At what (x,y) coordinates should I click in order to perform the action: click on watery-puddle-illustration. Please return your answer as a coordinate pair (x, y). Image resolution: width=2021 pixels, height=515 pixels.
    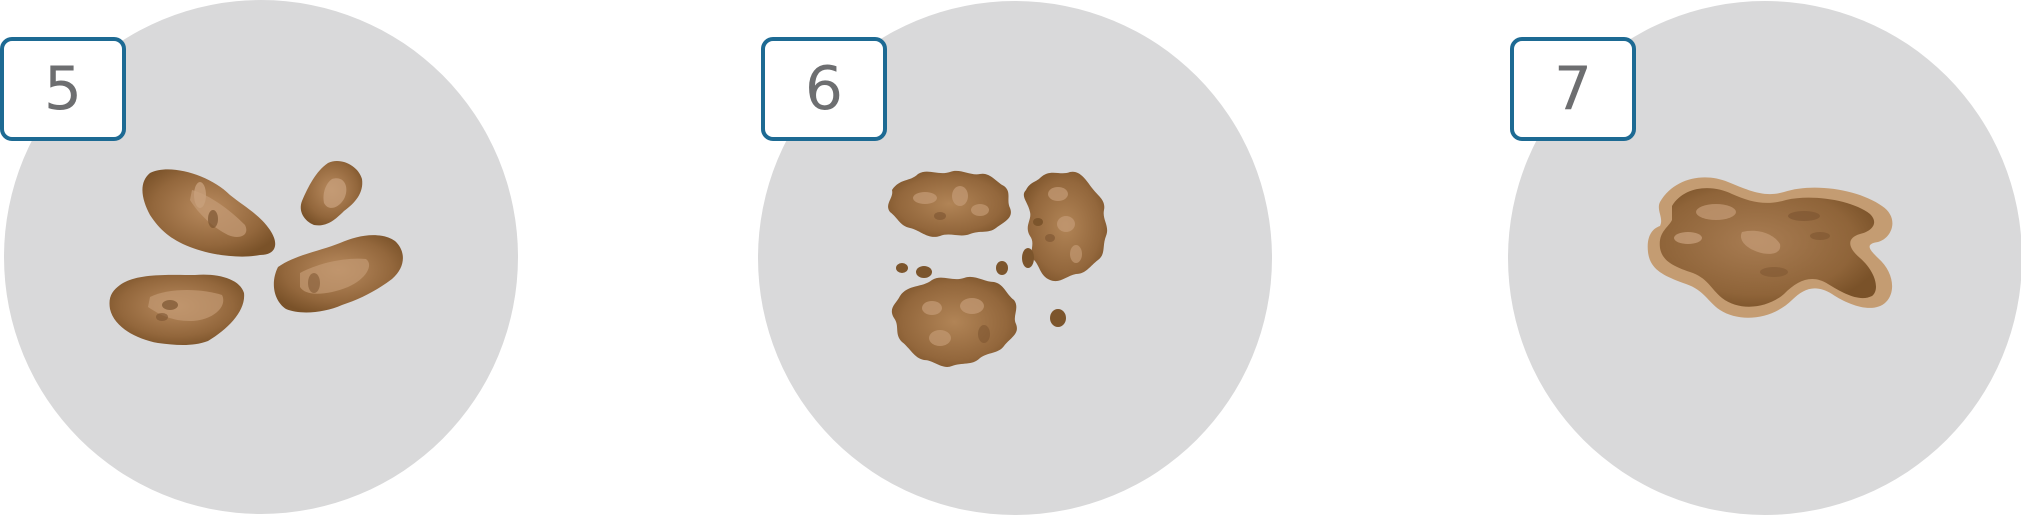
    Looking at the image, I should click on (1769, 257).